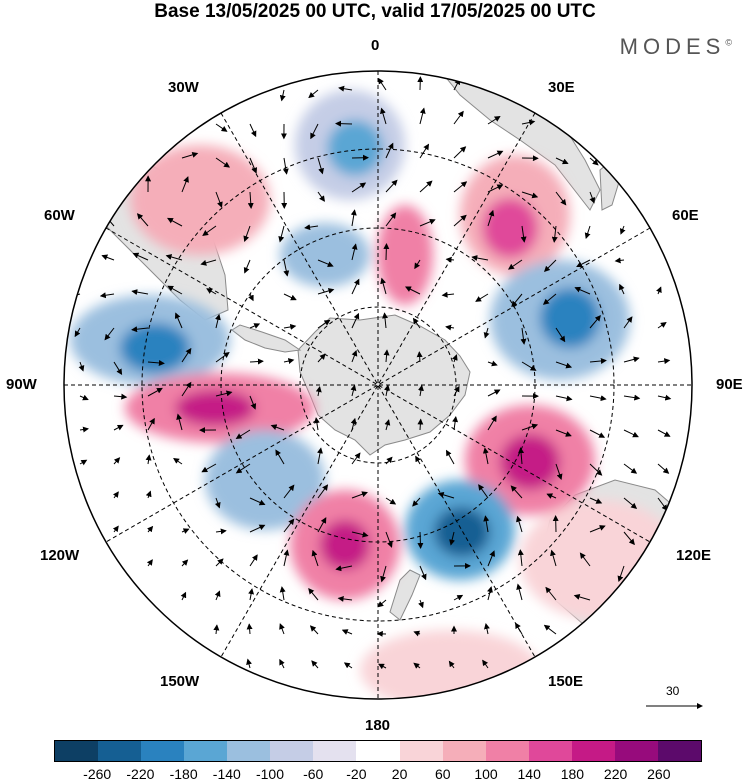 Image resolution: width=750 pixels, height=783 pixels. Describe the element at coordinates (345, 545) in the screenshot. I see `pos-anom-ross-core` at that location.